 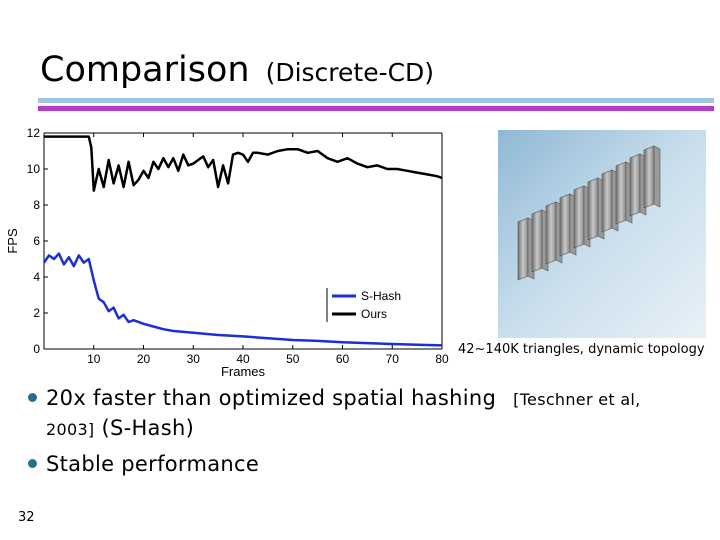 I want to click on x-tick-label: 50, so click(x=293, y=359).